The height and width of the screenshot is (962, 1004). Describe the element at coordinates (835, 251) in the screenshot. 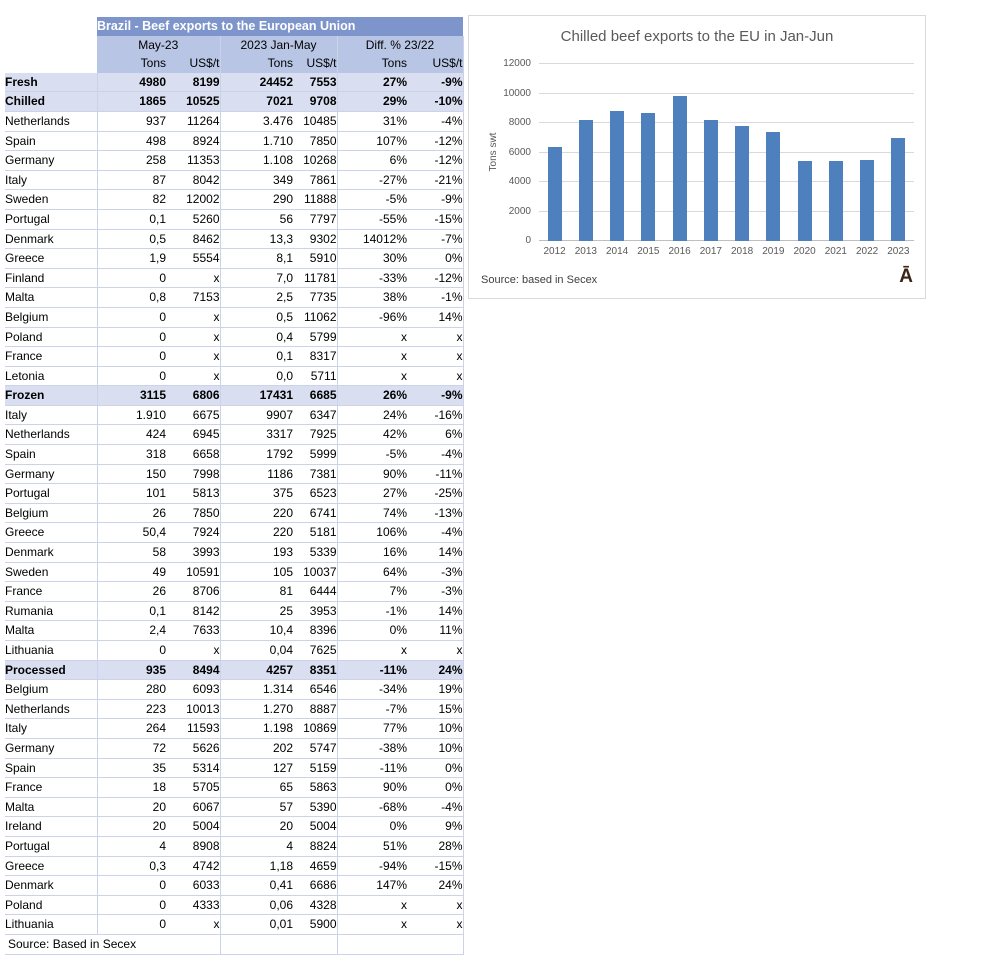

I see `x-tick-label: 2021` at that location.